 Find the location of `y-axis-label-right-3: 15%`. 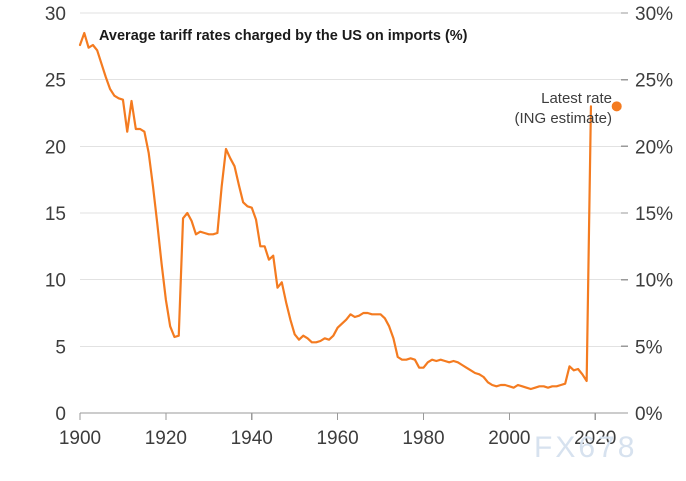

y-axis-label-right-3: 15% is located at coordinates (654, 214).